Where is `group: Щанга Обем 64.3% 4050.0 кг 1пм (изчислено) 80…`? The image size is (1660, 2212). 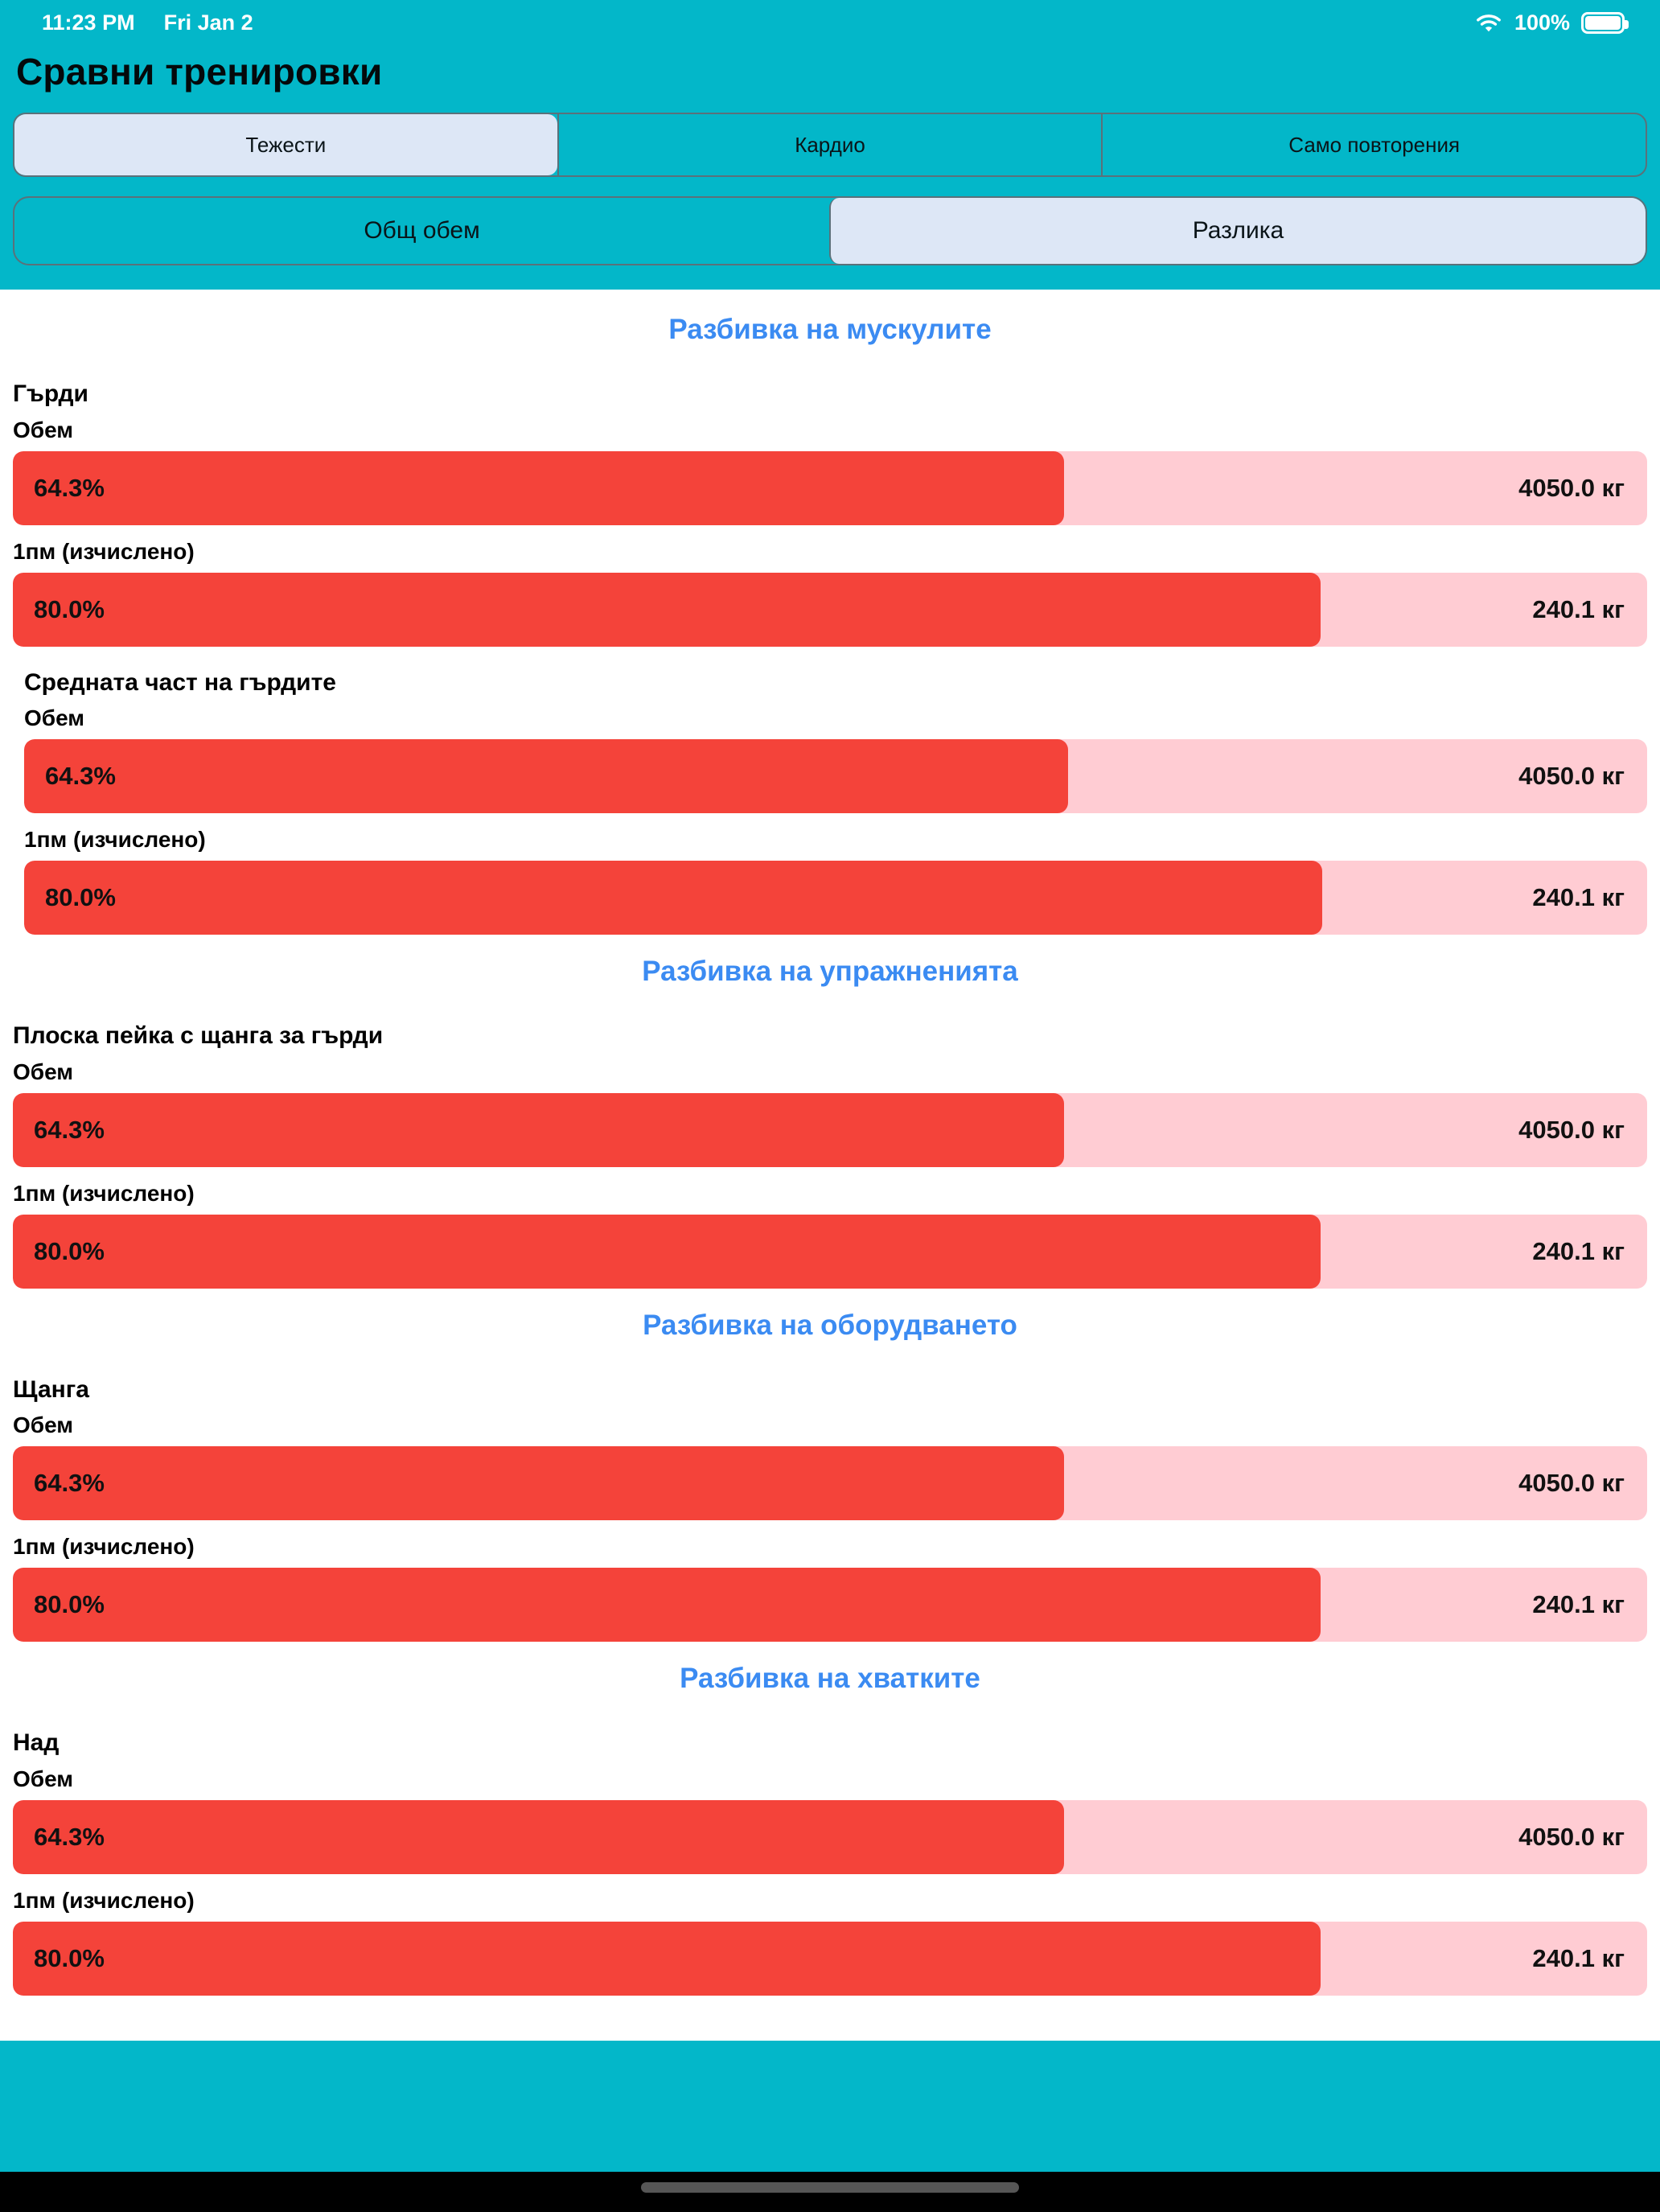 group: Щанга Обем 64.3% 4050.0 кг 1пм (изчислено) 80… is located at coordinates (830, 1508).